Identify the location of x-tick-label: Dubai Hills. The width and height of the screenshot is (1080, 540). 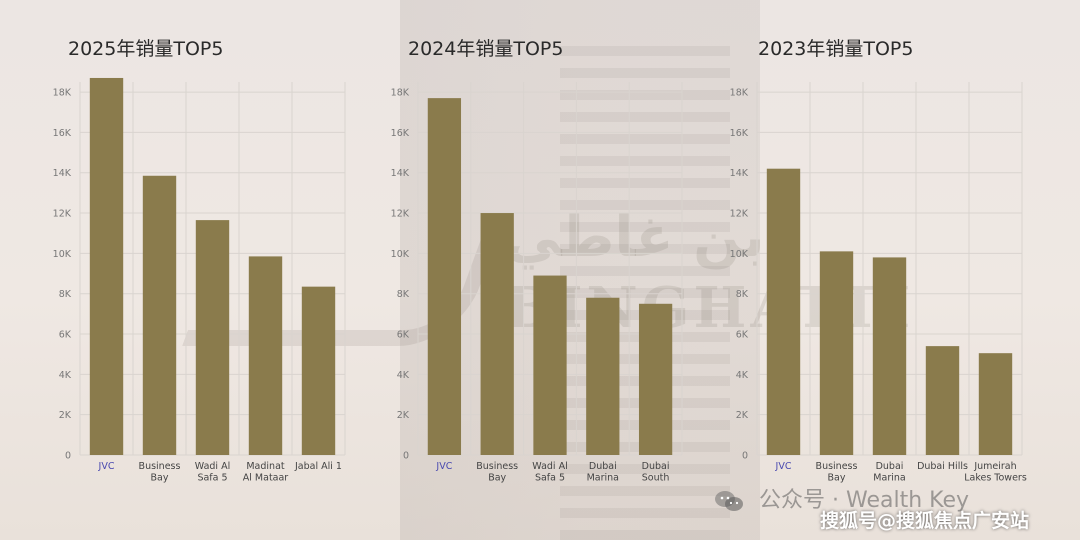
(942, 466).